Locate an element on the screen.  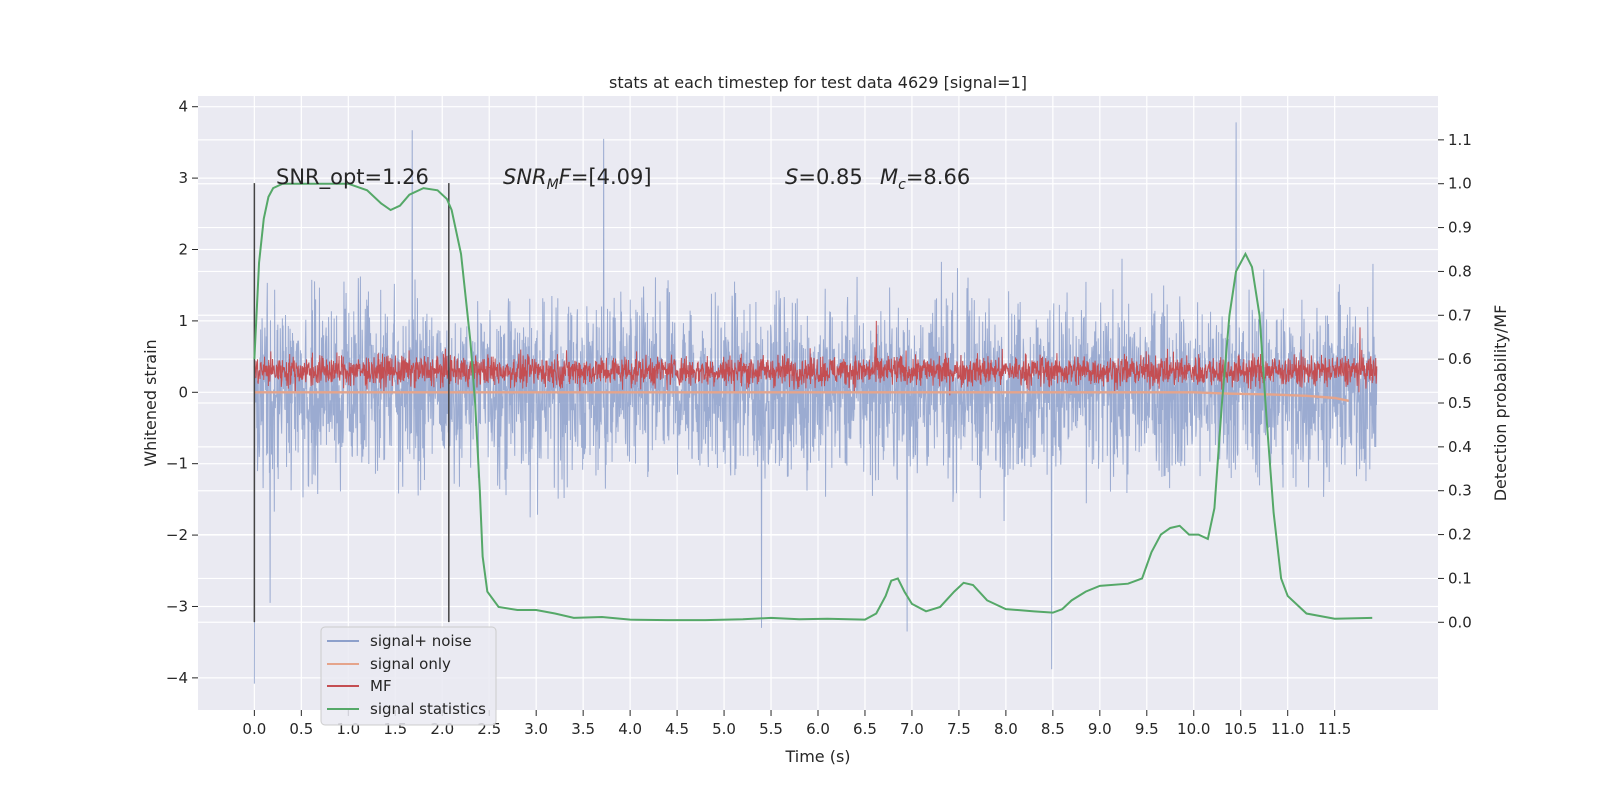
y-tick-label: 0 is located at coordinates (183, 392).